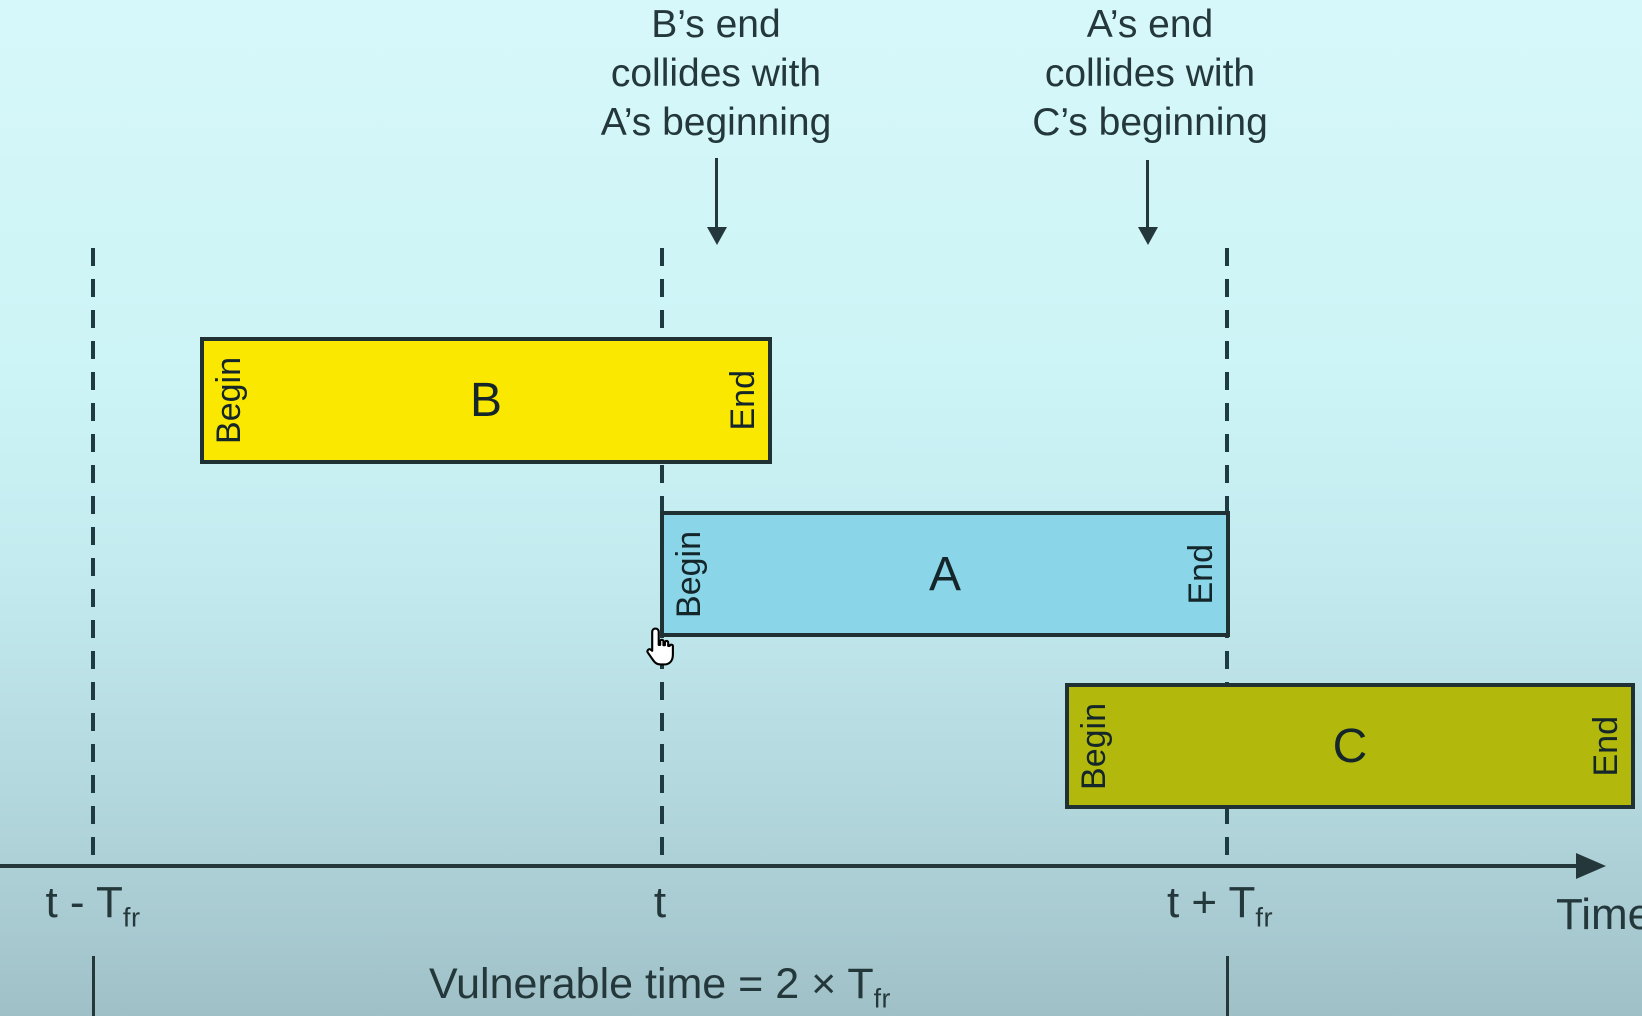 The width and height of the screenshot is (1642, 1016). Describe the element at coordinates (1094, 746) in the screenshot. I see `frame-c-begin-label: Begin` at that location.